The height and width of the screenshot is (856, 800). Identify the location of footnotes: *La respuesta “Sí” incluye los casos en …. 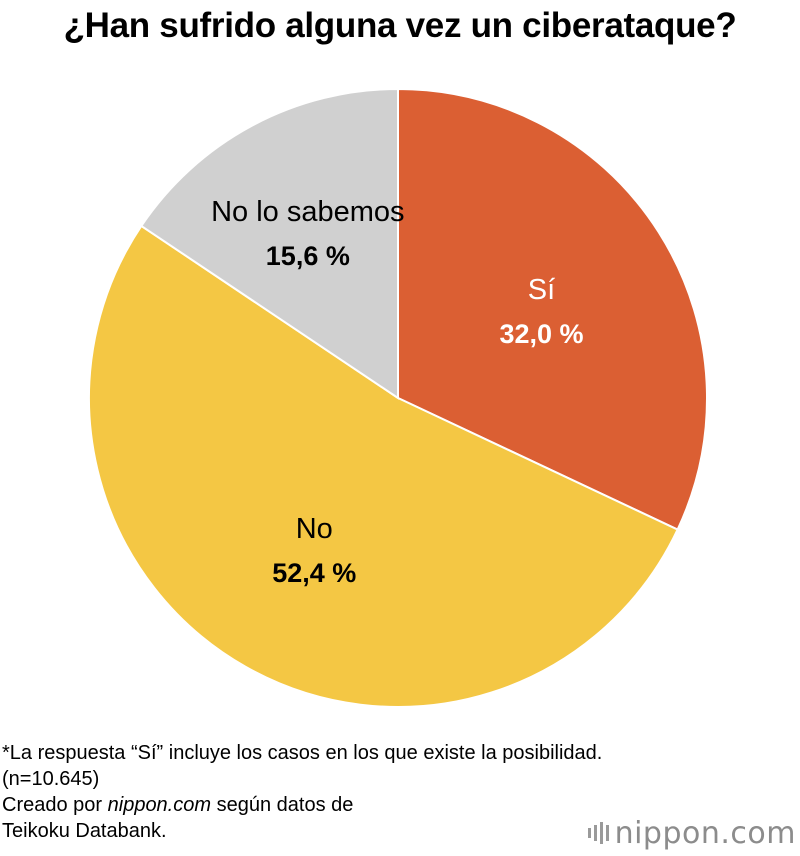
(302, 792).